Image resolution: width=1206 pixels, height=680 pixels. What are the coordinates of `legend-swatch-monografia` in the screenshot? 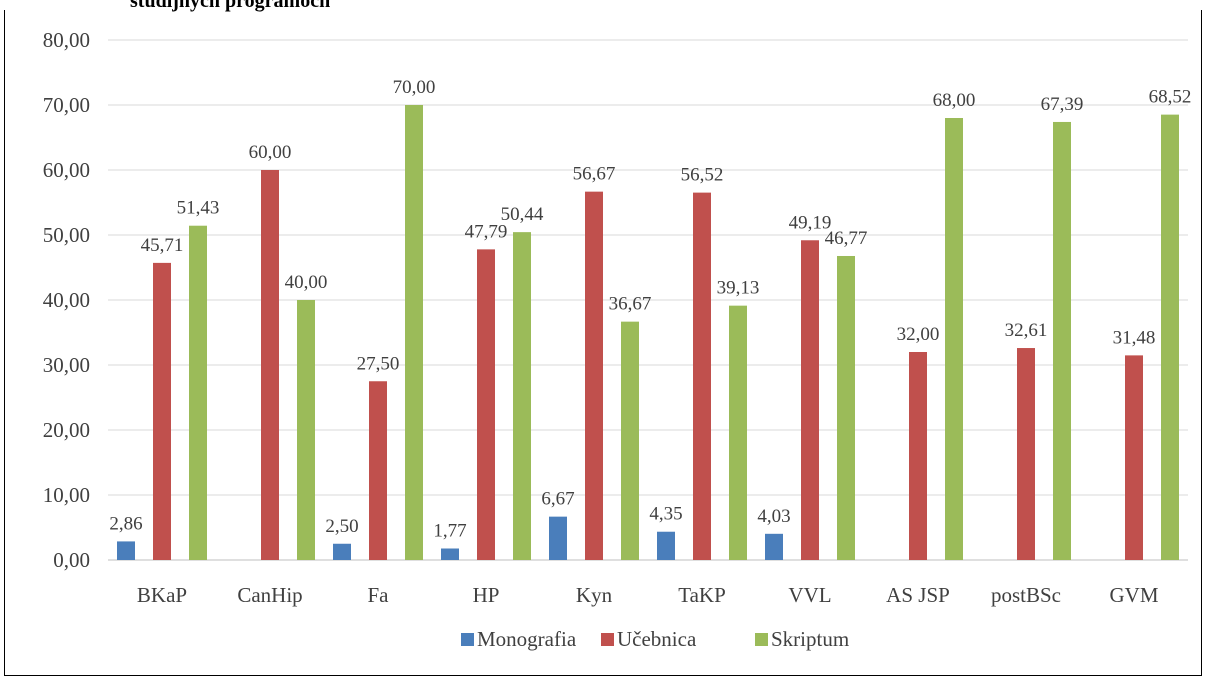 It's located at (467, 639).